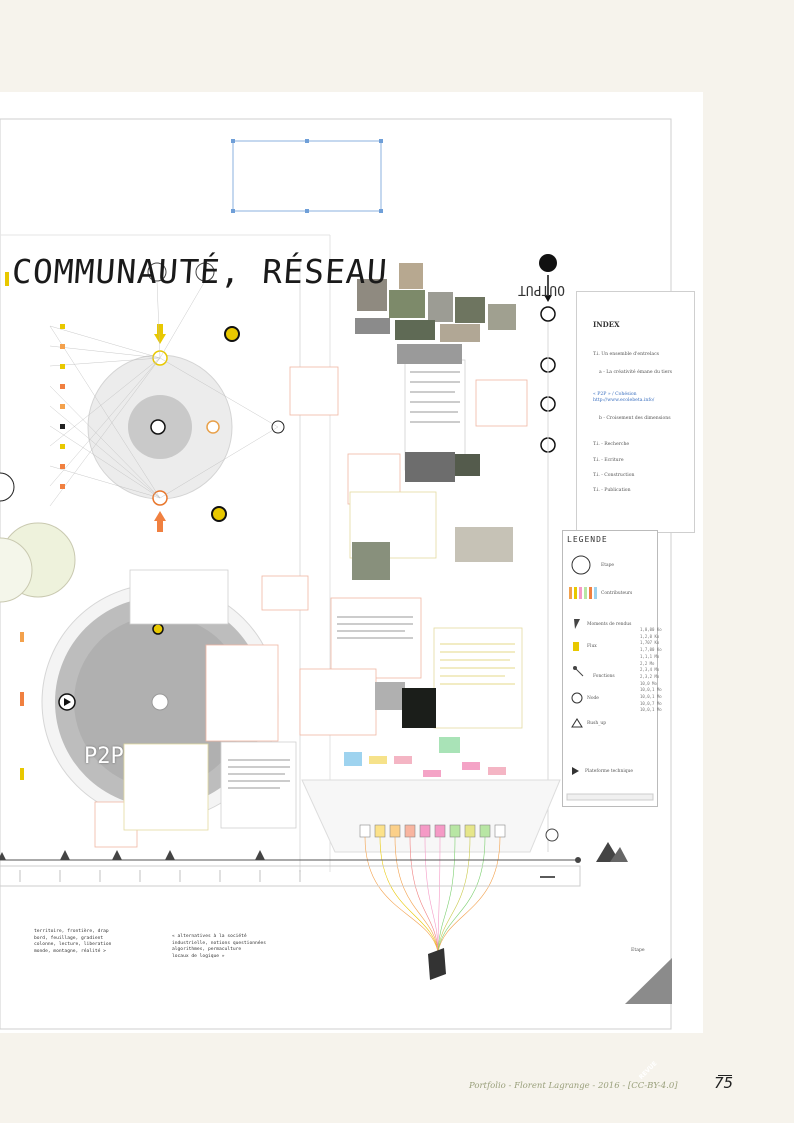 The height and width of the screenshot is (1123, 794). What do you see at coordinates (724, 1083) in the screenshot?
I see `page-number: 75` at bounding box center [724, 1083].